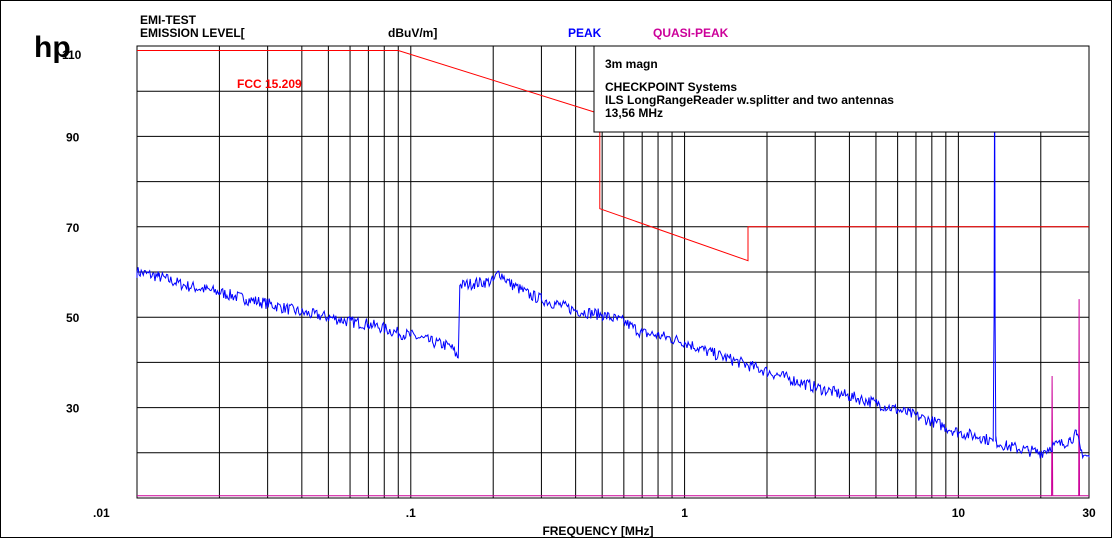  What do you see at coordinates (73, 409) in the screenshot?
I see `y-tick-label: 30` at bounding box center [73, 409].